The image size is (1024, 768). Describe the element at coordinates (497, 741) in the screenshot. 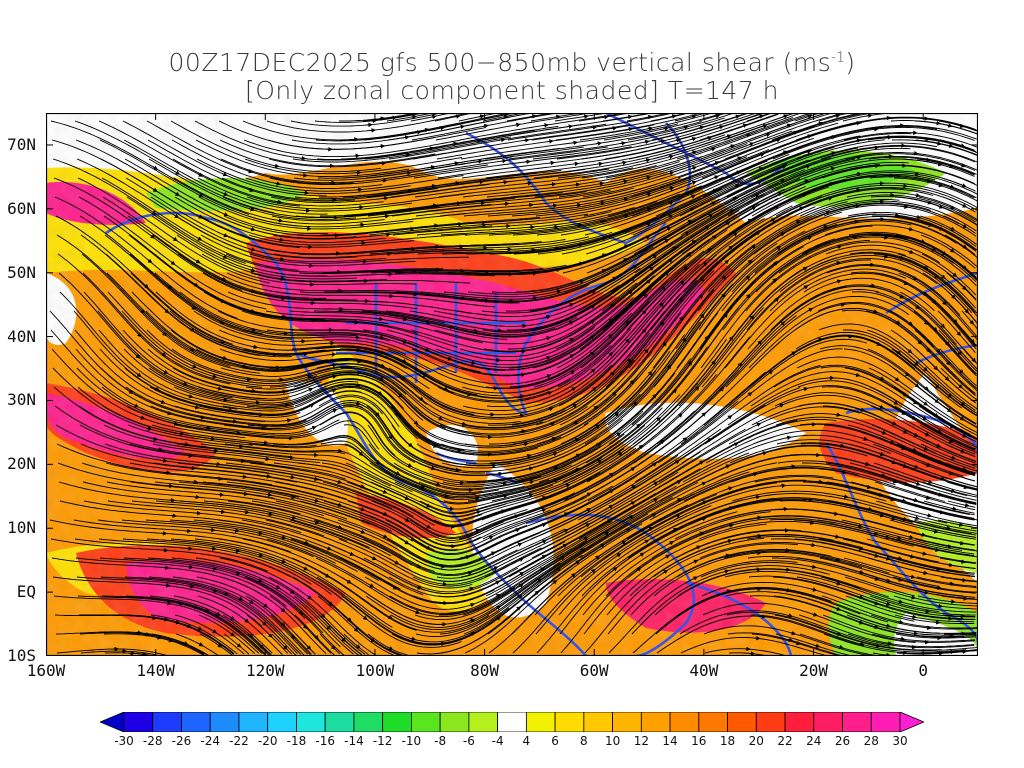

I see `colorbar-tick-label: -4` at that location.